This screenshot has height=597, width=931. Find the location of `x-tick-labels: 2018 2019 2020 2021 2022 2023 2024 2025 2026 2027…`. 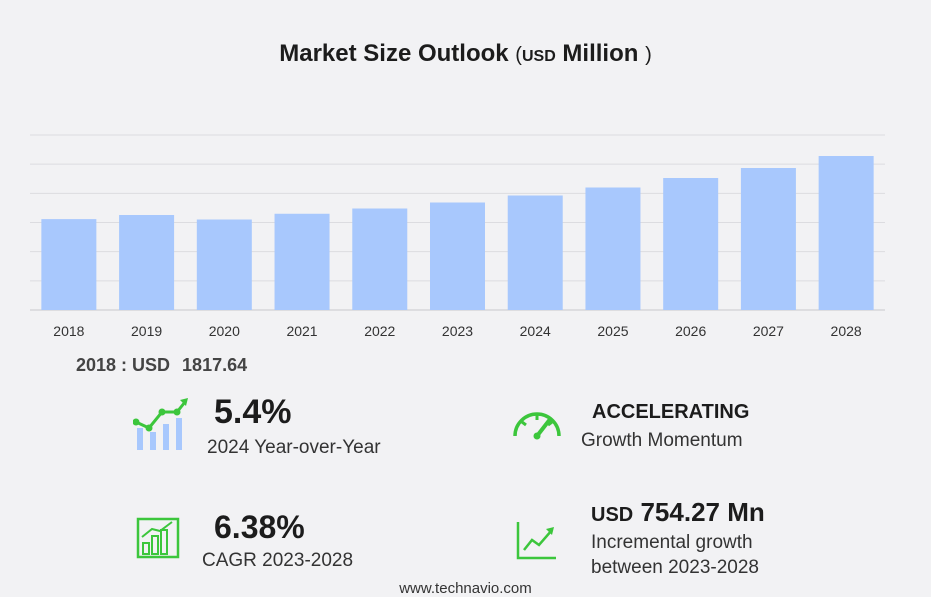

x-tick-labels: 2018 2019 2020 2021 2022 2023 2024 2025 2026 2027… is located at coordinates (457, 331).